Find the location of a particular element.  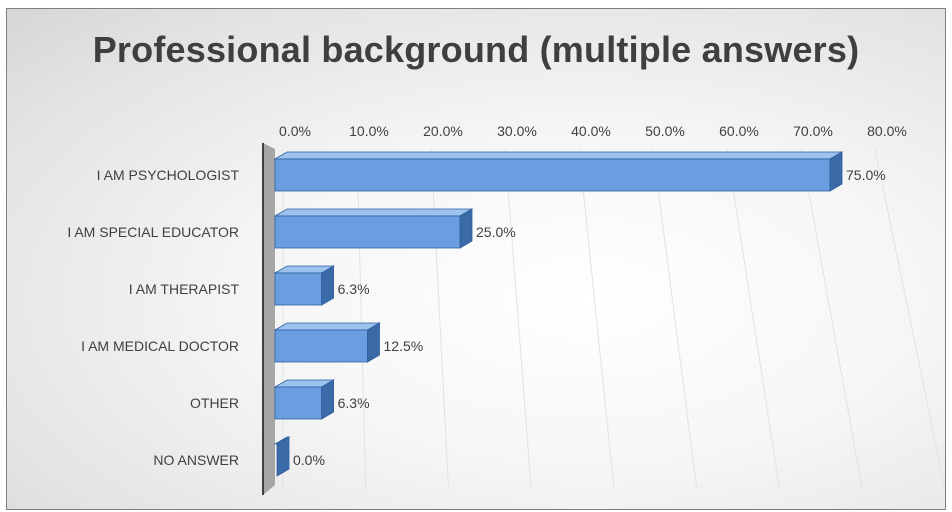

x-tick-label: 0.0% is located at coordinates (295, 131).